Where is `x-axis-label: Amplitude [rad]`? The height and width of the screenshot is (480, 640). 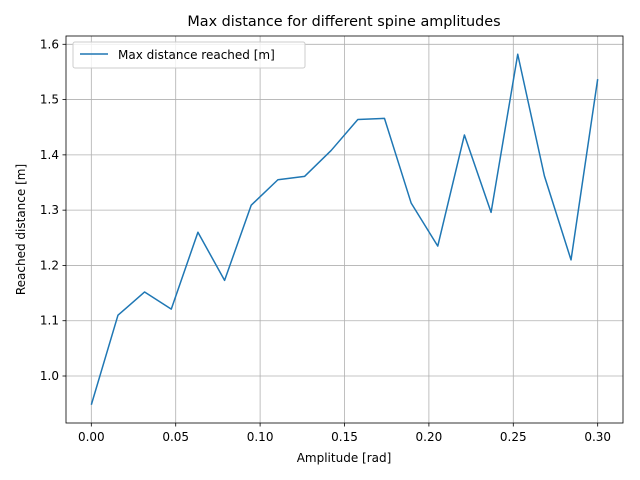 x-axis-label: Amplitude [rad] is located at coordinates (344, 458).